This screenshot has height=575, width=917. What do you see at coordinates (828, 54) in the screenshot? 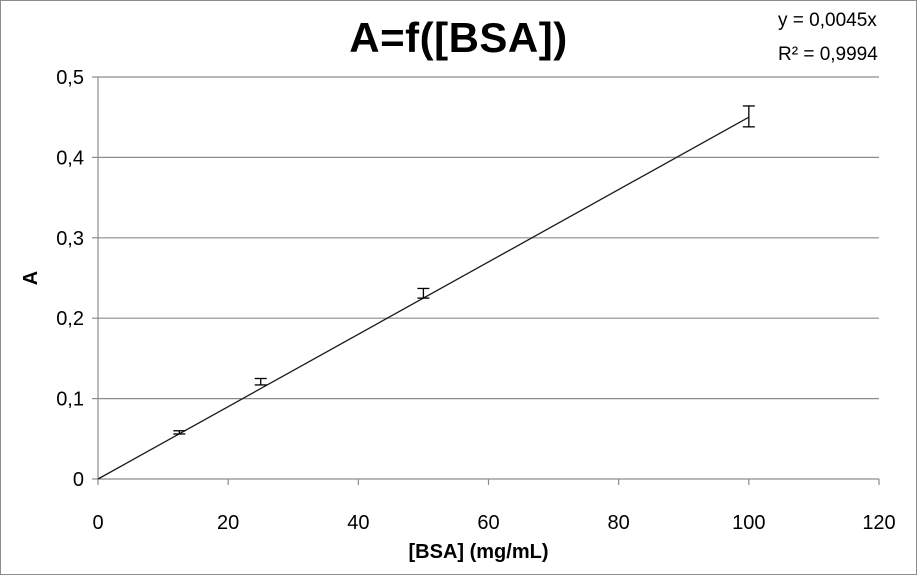
I see `trendline-r-squared: R² = 0,9994` at bounding box center [828, 54].